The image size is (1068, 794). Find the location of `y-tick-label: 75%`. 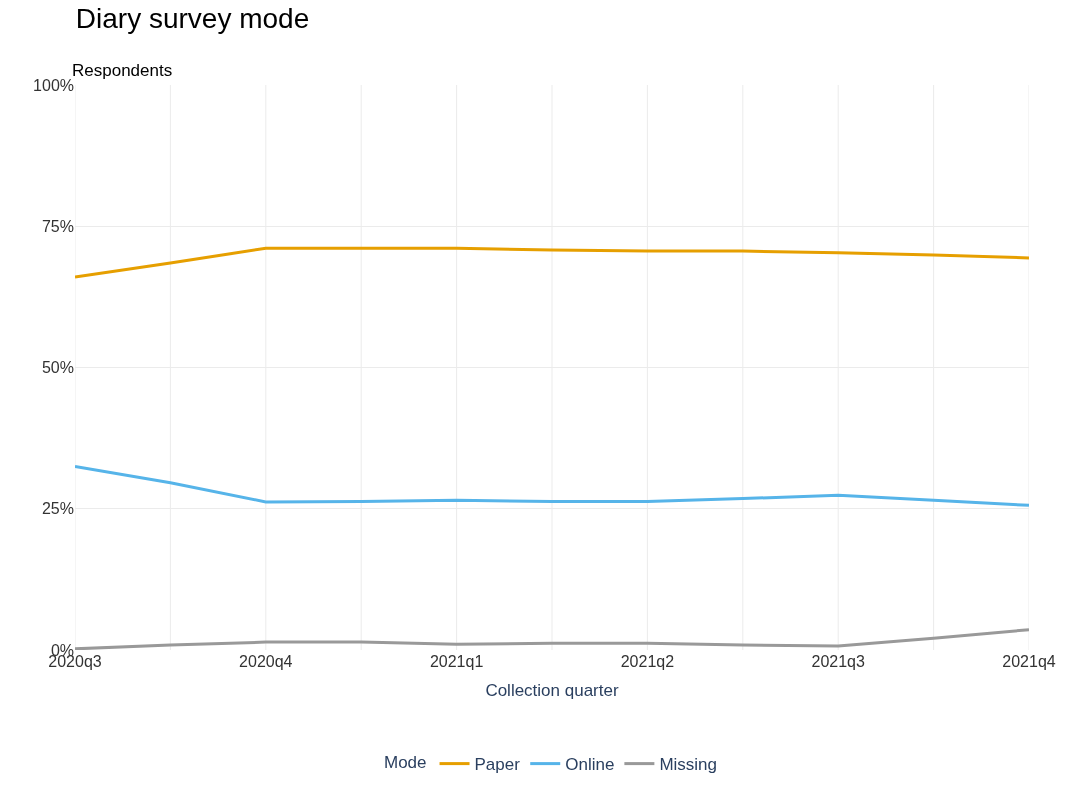

y-tick-label: 75% is located at coordinates (57, 226).